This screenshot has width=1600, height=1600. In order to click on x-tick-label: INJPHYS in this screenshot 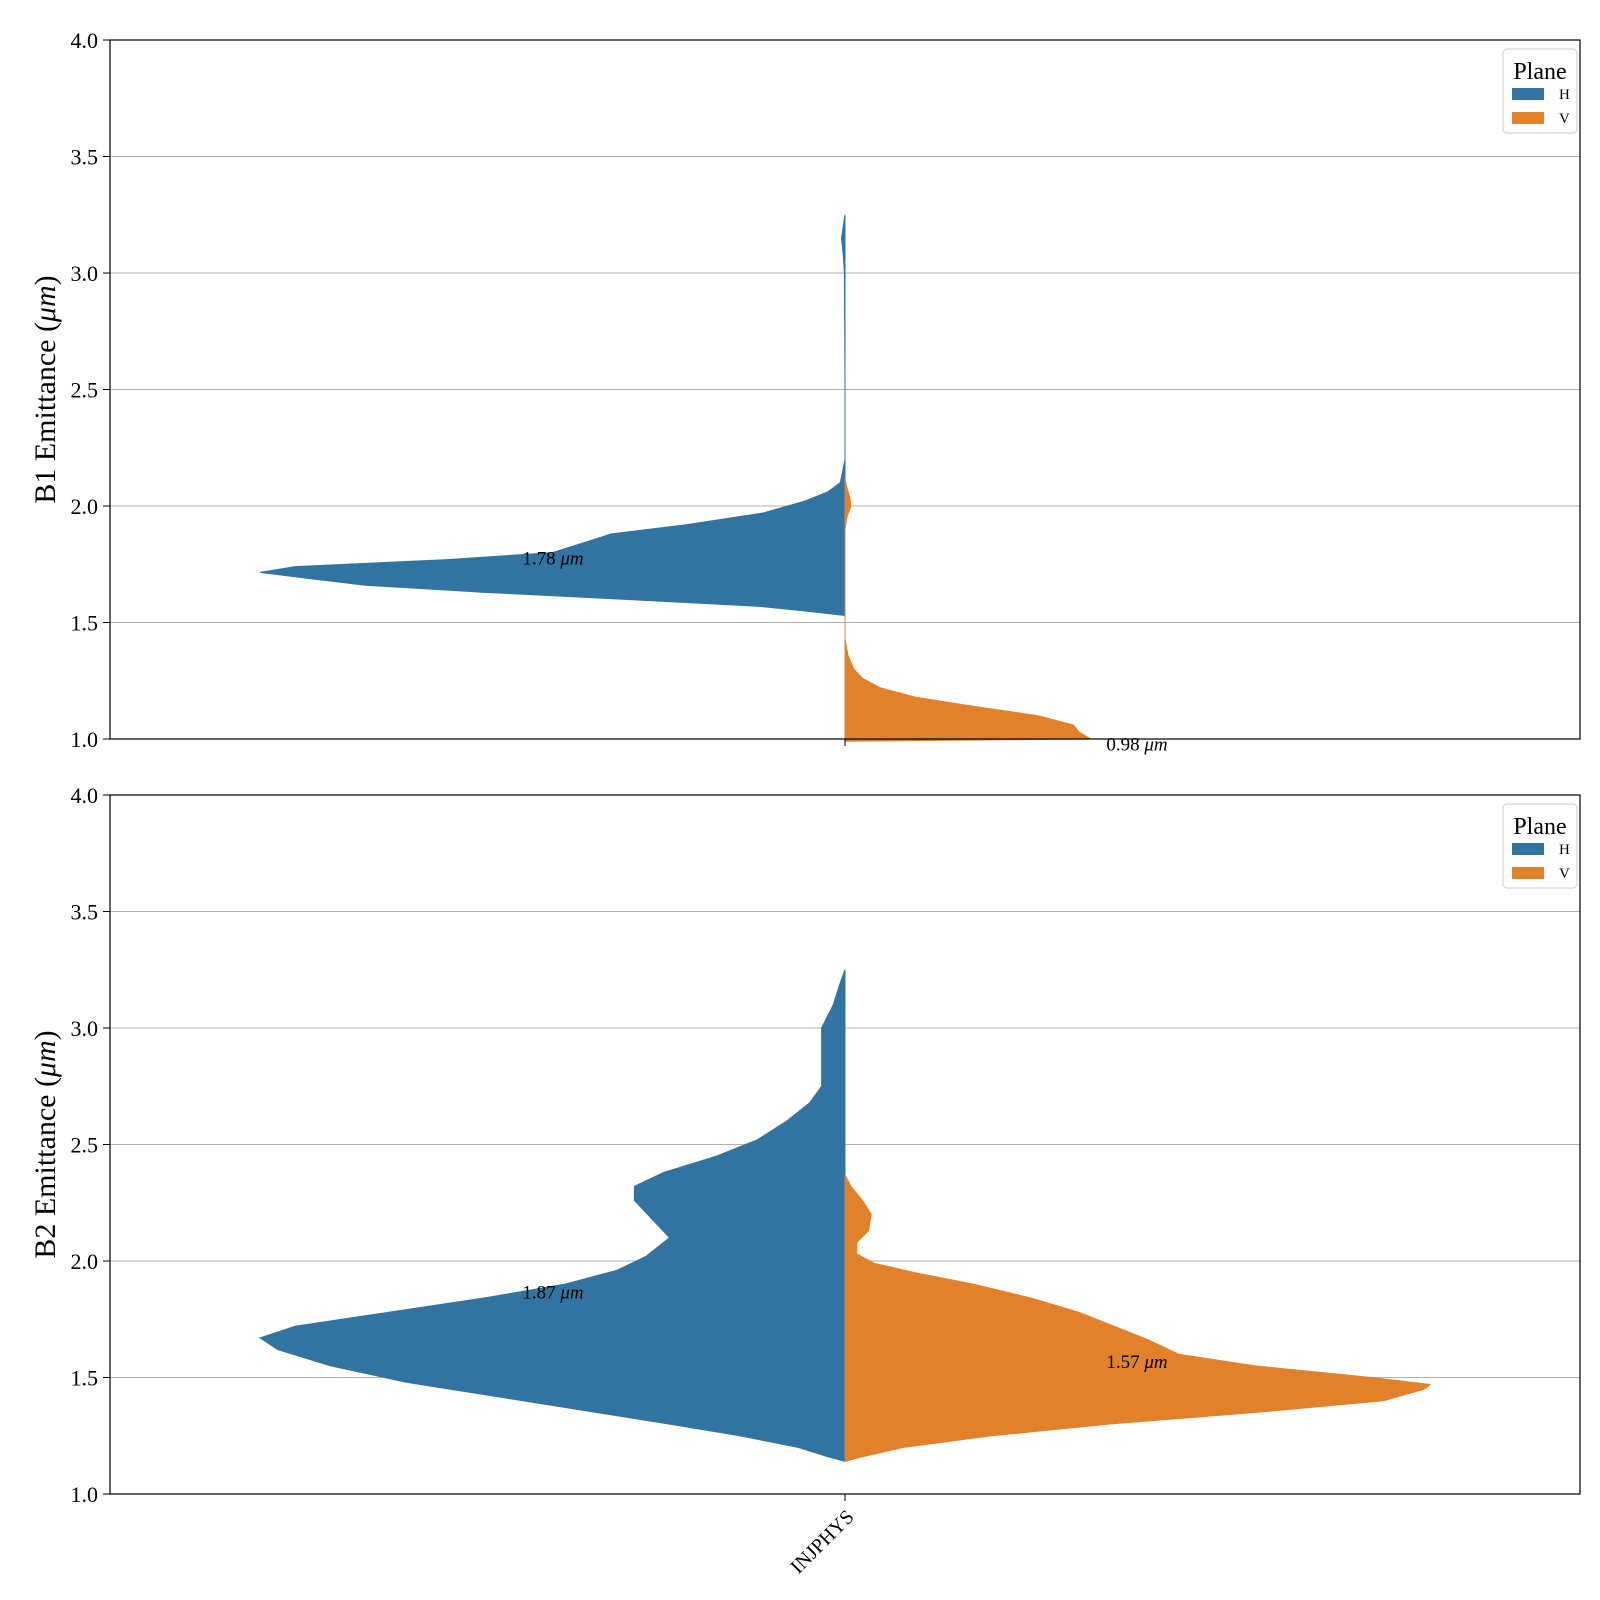, I will do `click(822, 1542)`.